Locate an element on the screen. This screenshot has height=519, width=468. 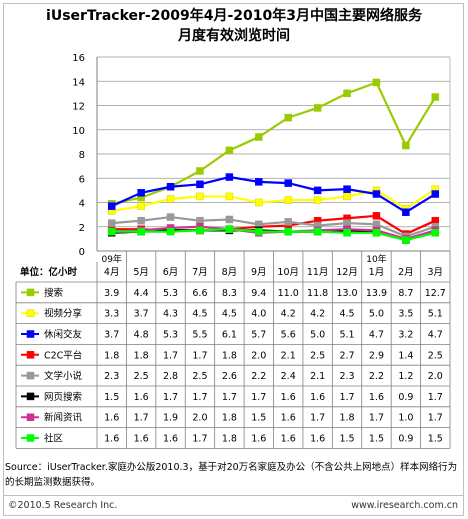
legend-label: 文学小说 is located at coordinates (63, 376).